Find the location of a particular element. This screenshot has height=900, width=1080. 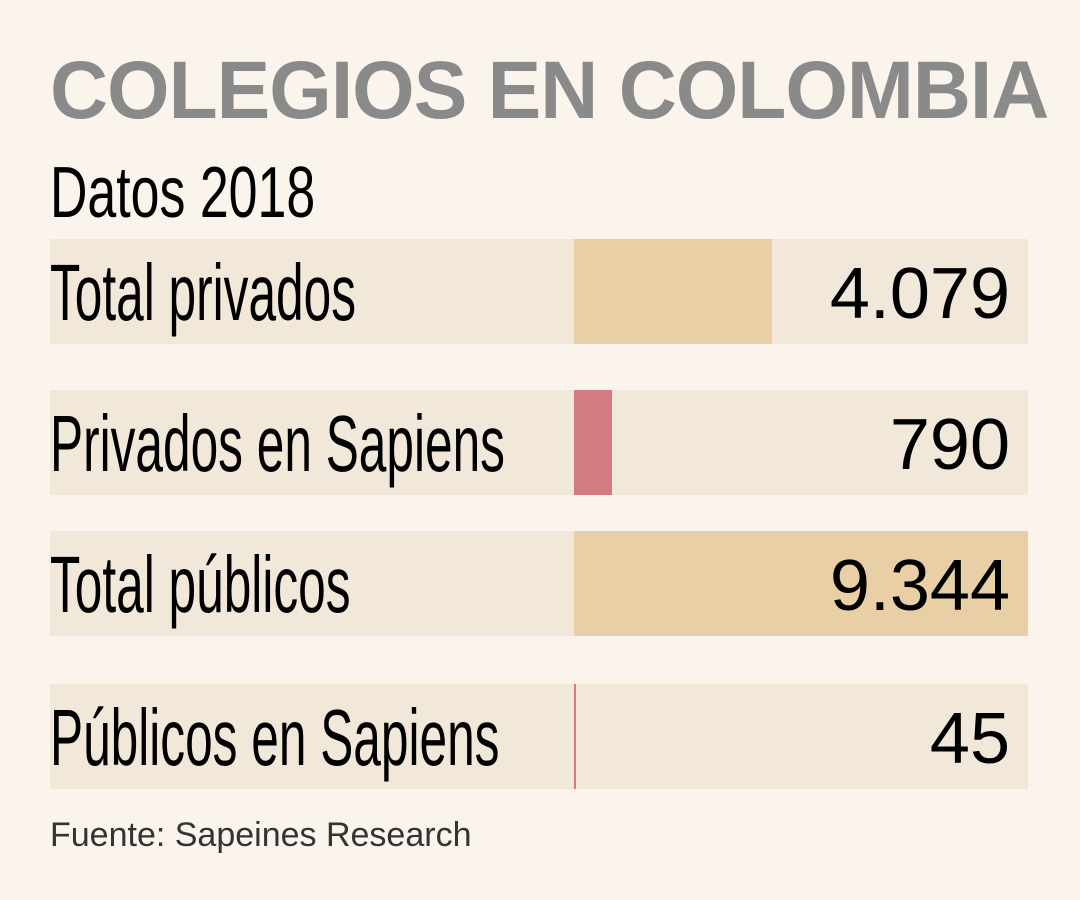

bar-row: Total privados 4.079 is located at coordinates (539, 291).